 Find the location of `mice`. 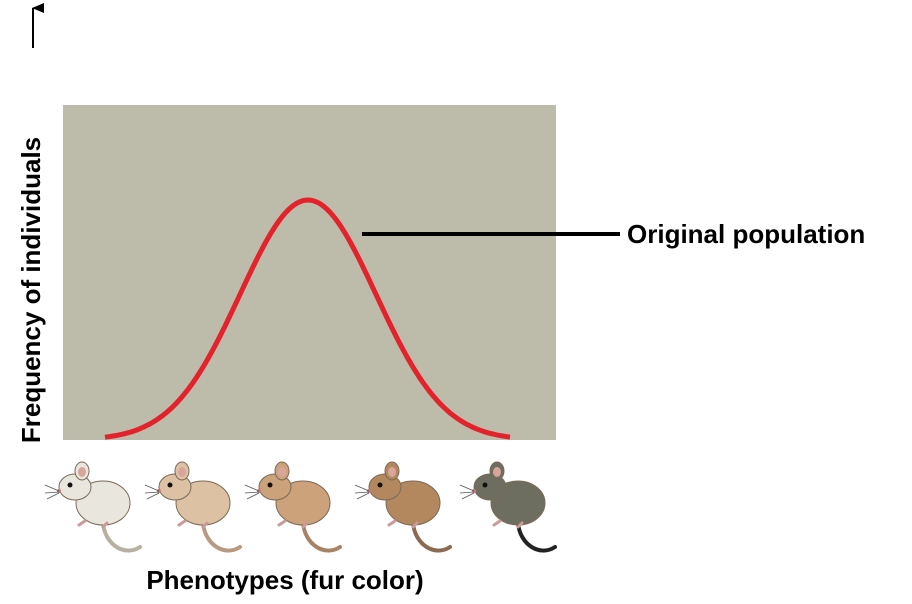

mice is located at coordinates (300, 507).